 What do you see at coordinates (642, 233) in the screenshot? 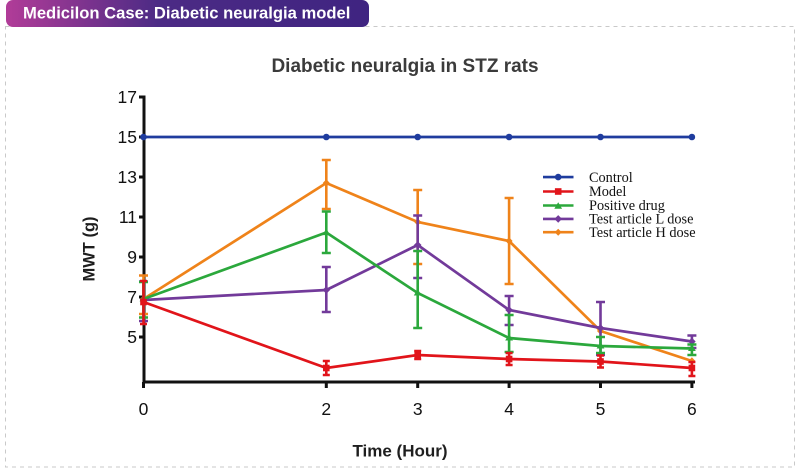
I see `svg-text: Test article H dose` at bounding box center [642, 233].